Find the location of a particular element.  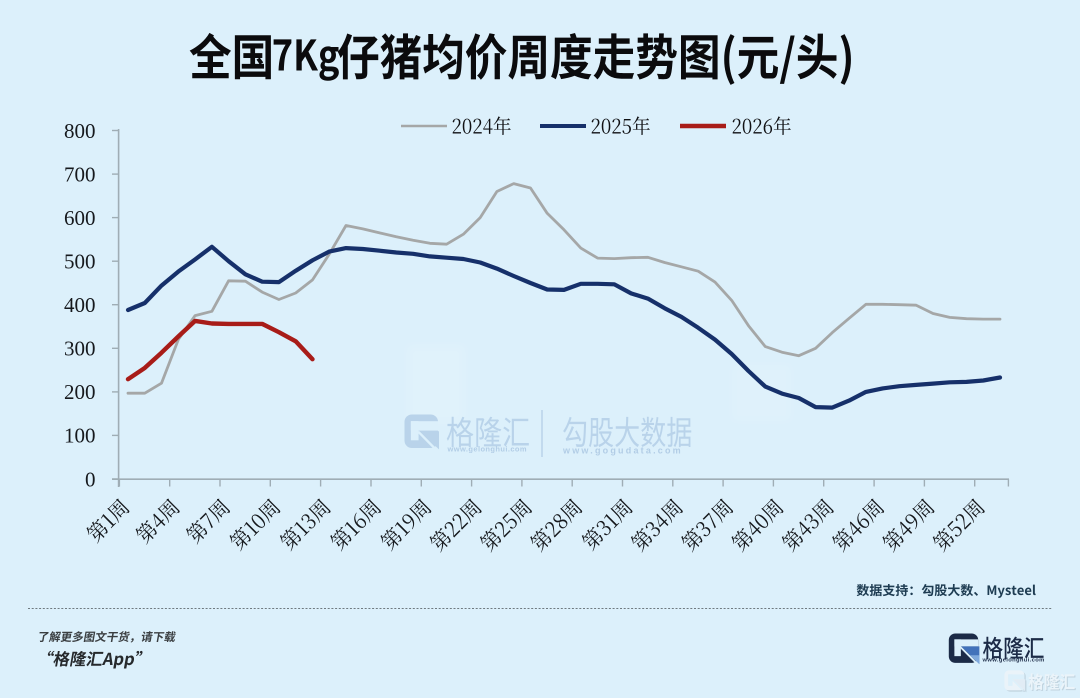

svg-text: 700 is located at coordinates (80, 174).